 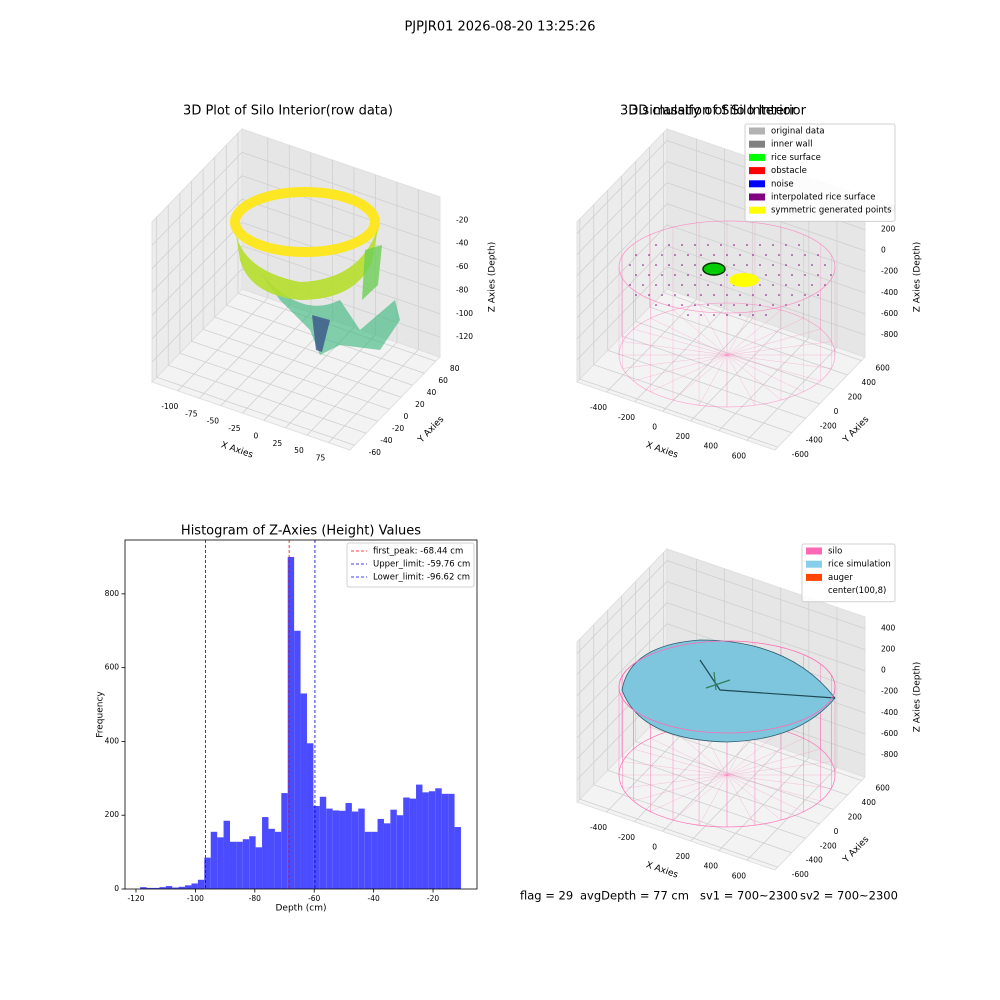 What do you see at coordinates (791, 145) in the screenshot?
I see `legend-label: inner wall` at bounding box center [791, 145].